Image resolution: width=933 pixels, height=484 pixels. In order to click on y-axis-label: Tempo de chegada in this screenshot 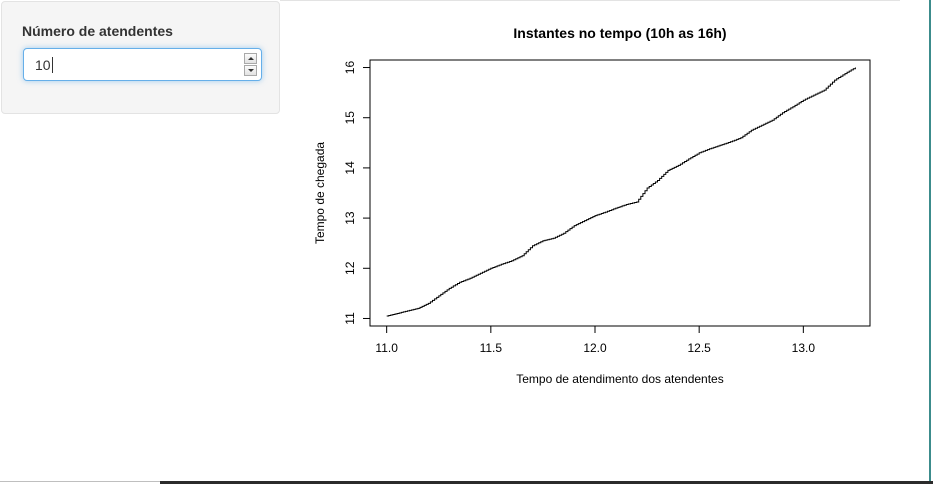, I will do `click(320, 193)`.